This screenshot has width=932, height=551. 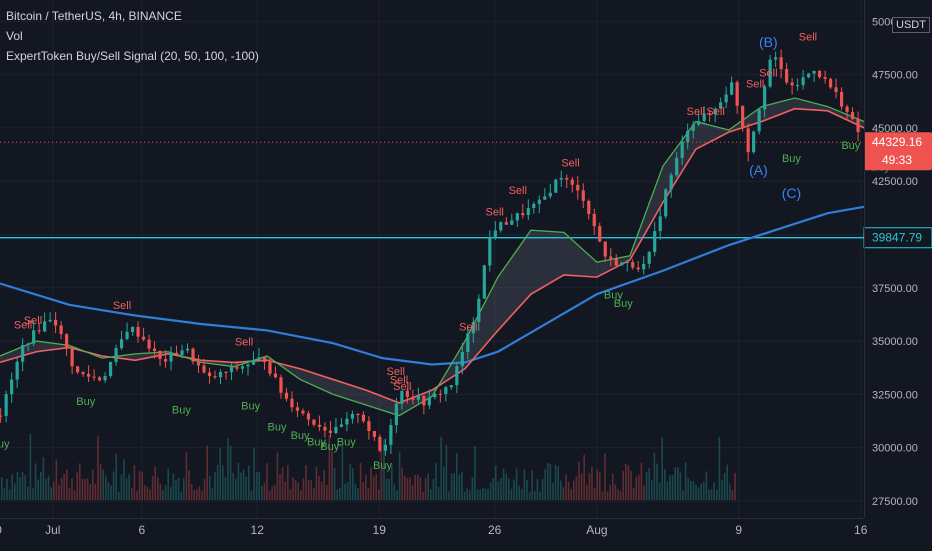 I want to click on time-tick-label: Jul, so click(x=52, y=530).